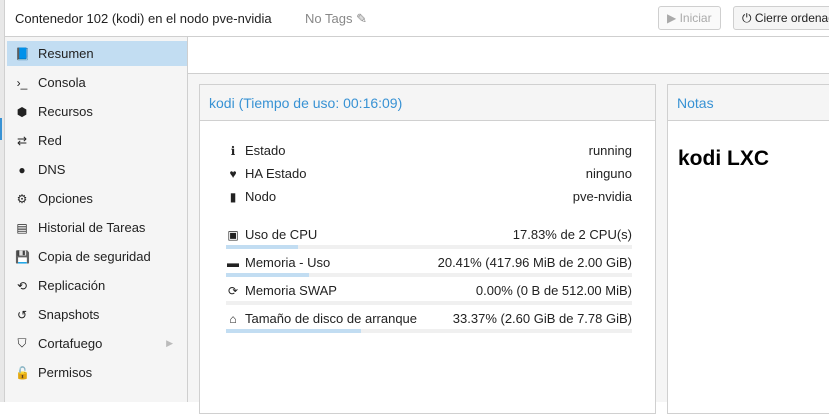  I want to click on sidebar-item-consola: ›_ Consola, so click(97, 82).